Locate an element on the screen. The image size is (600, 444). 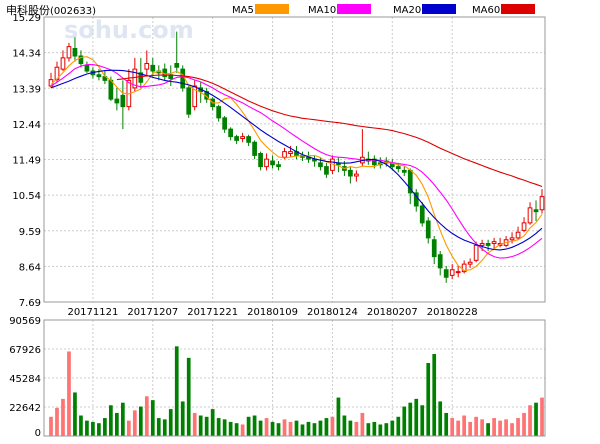
date-tick-label: 20180207 is located at coordinates (392, 312).